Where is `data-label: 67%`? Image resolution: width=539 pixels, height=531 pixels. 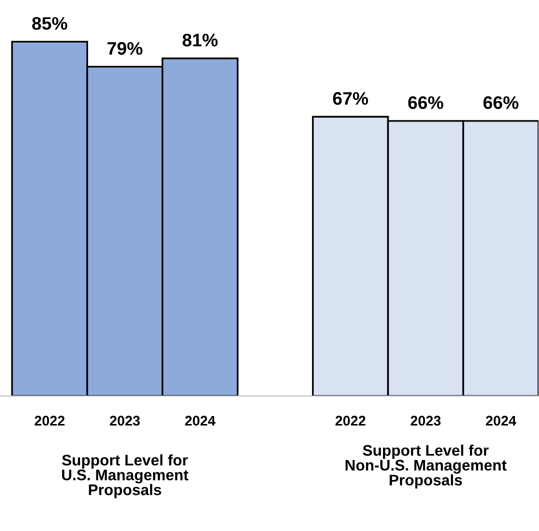 data-label: 67% is located at coordinates (350, 98).